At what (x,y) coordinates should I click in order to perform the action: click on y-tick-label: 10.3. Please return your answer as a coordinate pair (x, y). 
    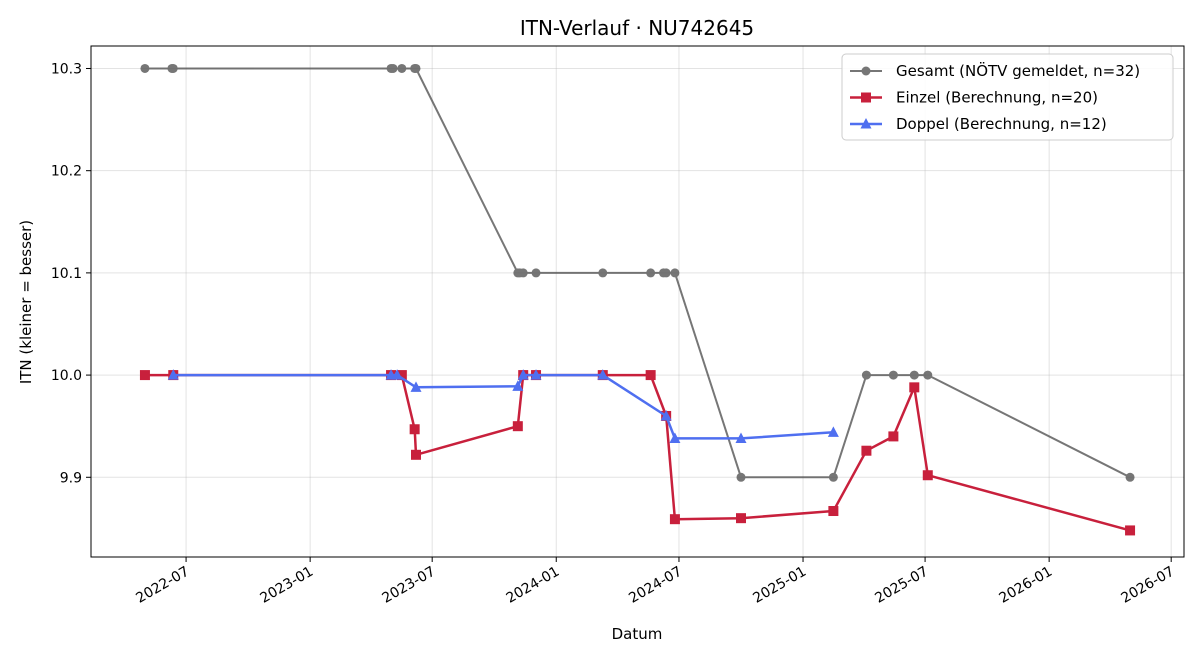
    Looking at the image, I should click on (66, 69).